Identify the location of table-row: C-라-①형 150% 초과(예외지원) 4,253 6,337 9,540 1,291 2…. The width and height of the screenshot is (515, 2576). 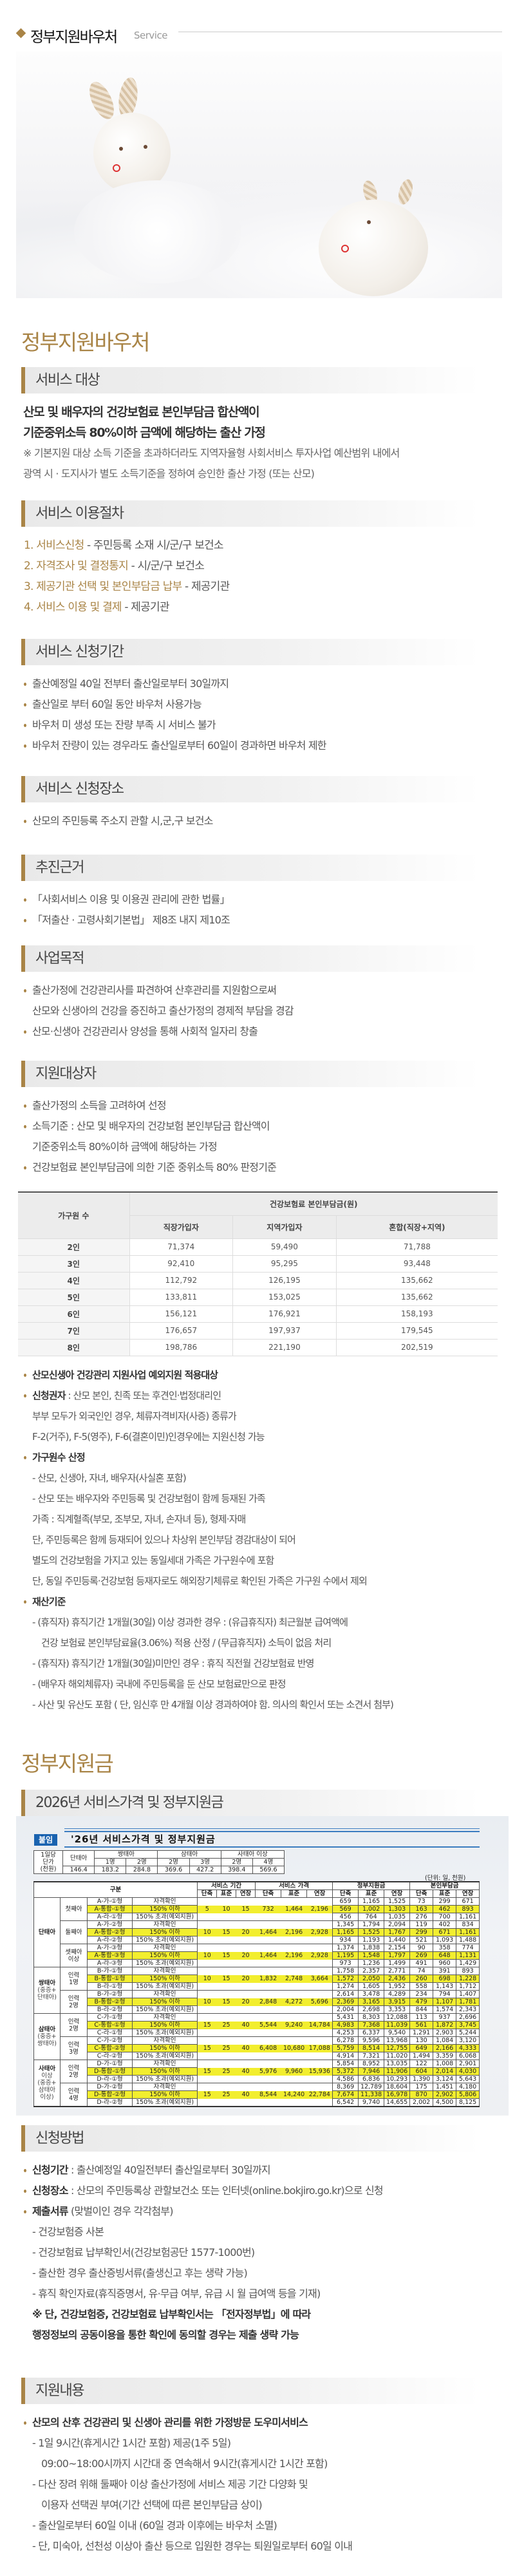
(257, 2033).